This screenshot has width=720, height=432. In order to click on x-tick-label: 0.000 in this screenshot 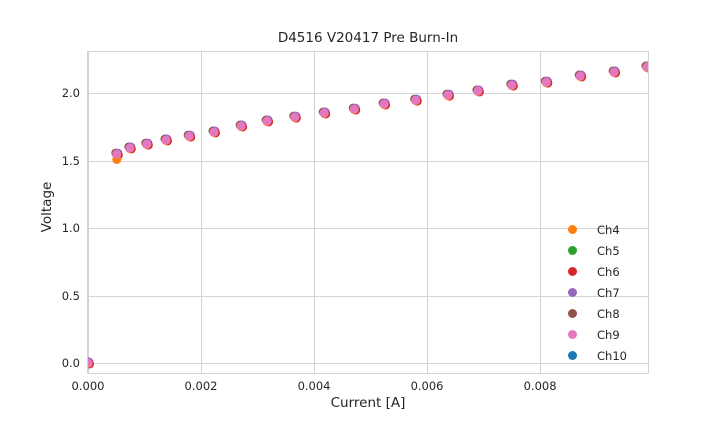, I will do `click(88, 386)`.